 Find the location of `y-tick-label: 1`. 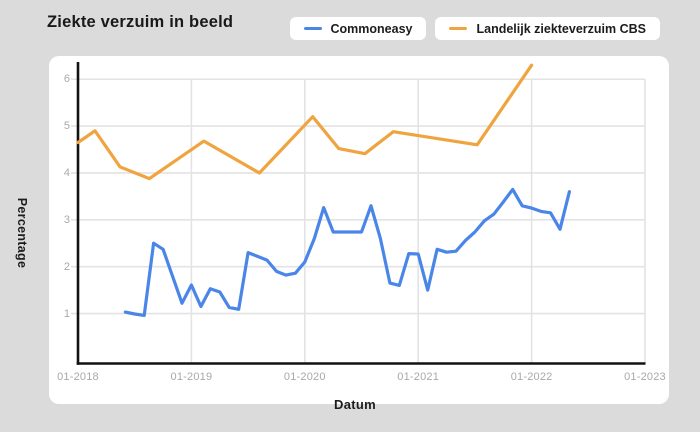

y-tick-label: 1 is located at coordinates (66, 313).